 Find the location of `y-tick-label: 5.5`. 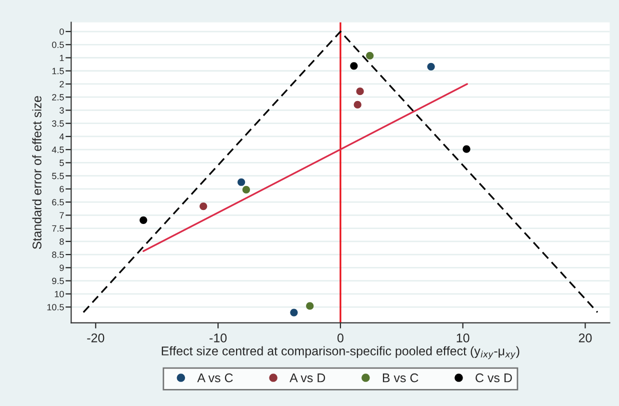

y-tick-label: 5.5 is located at coordinates (58, 176).